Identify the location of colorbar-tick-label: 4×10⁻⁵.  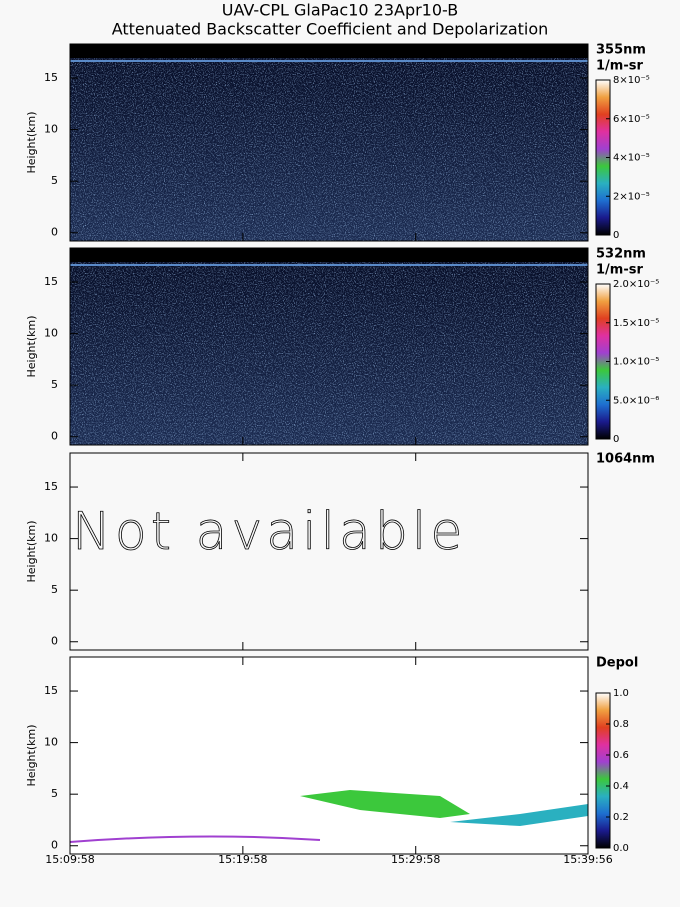
(631, 158).